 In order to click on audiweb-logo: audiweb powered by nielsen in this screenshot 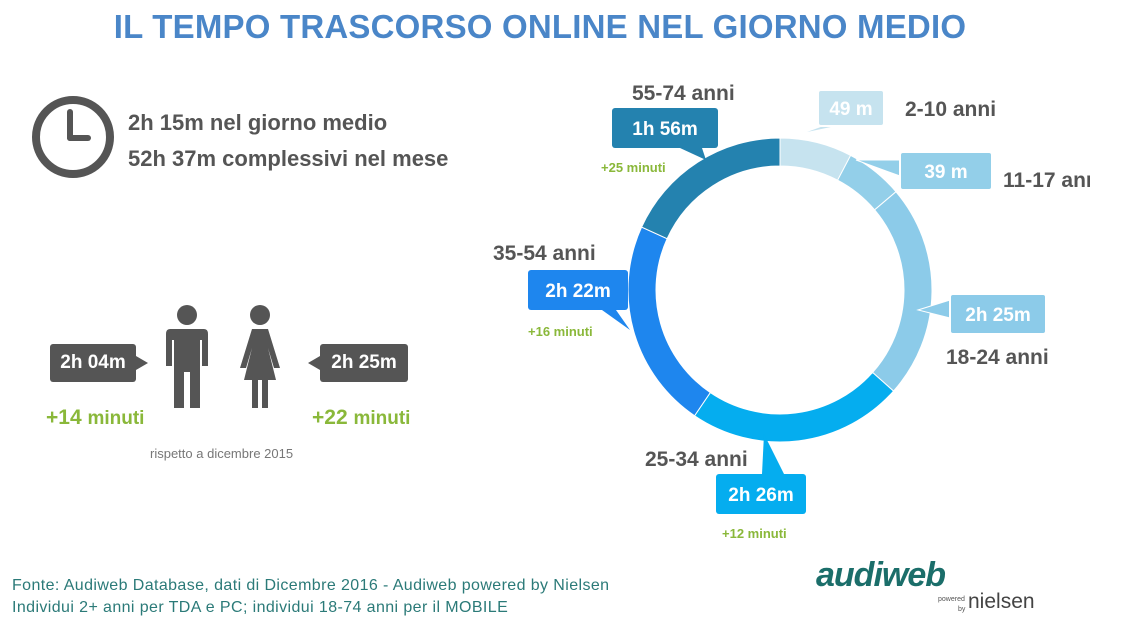, I will do `click(931, 587)`.